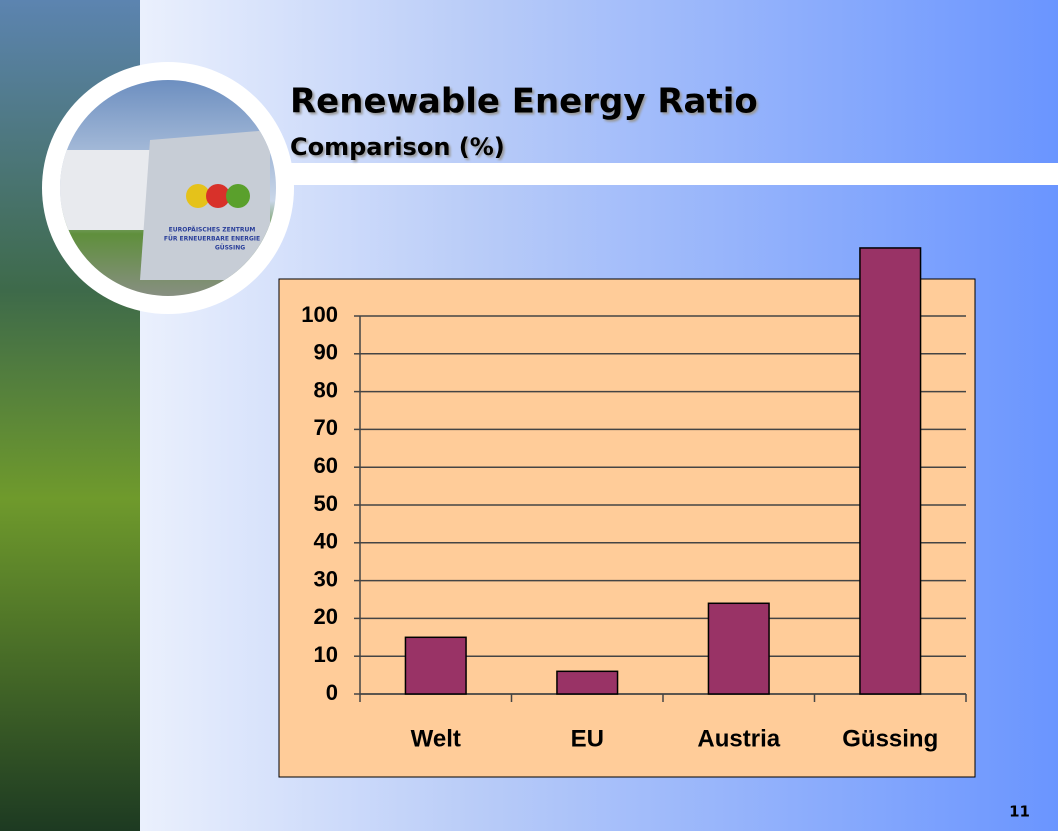  What do you see at coordinates (397, 147) in the screenshot?
I see `slide-subtitle: Comparison (%)` at bounding box center [397, 147].